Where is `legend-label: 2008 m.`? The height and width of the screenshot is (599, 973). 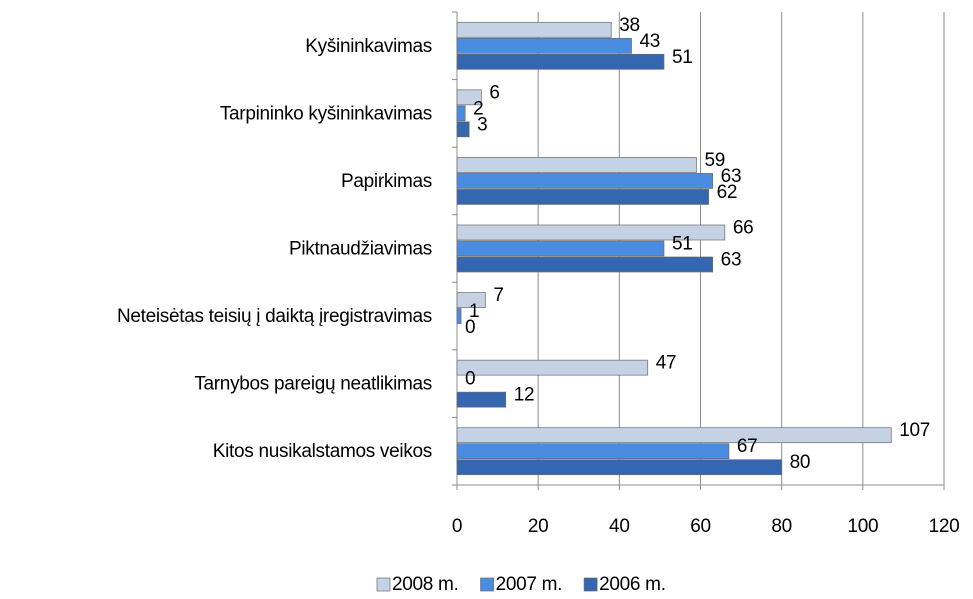 legend-label: 2008 m. is located at coordinates (425, 584).